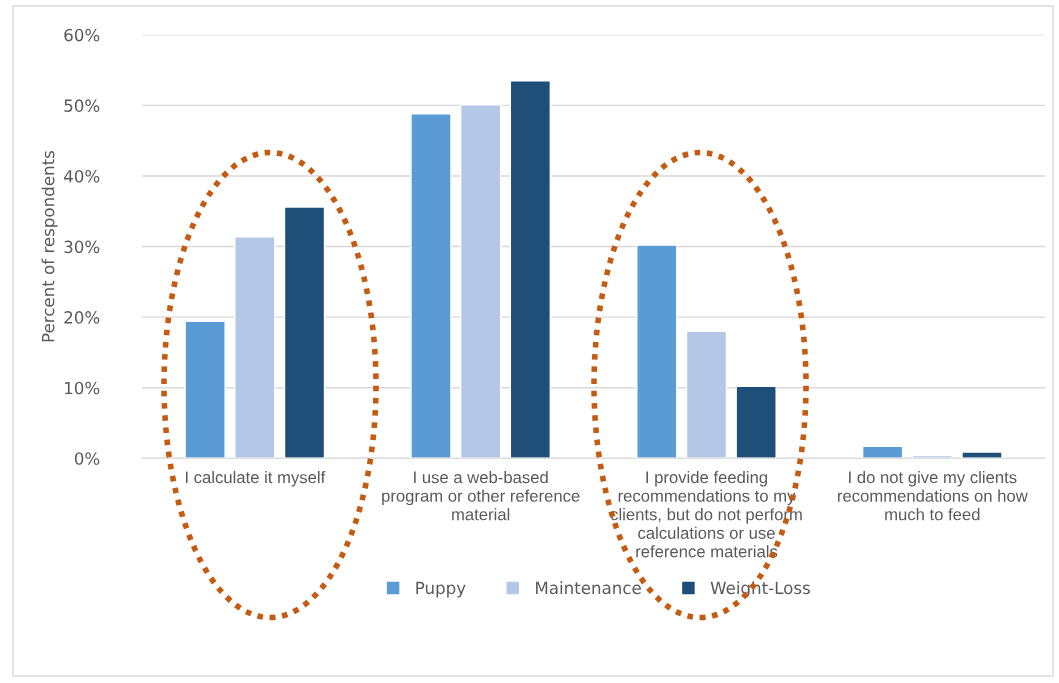  I want to click on y-tick-label: 30%, so click(82, 247).